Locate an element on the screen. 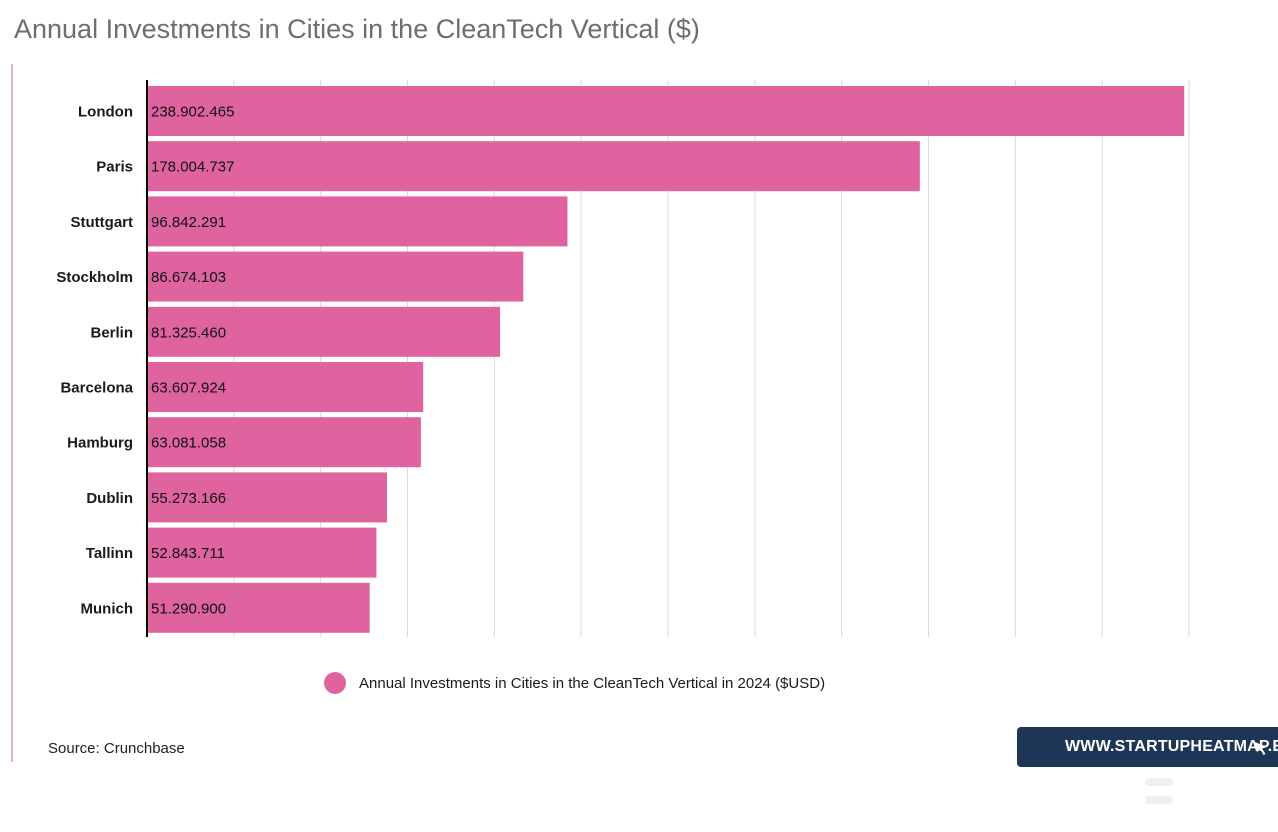 The width and height of the screenshot is (1278, 832). brand-url: WWW.STARTUPHEATMAP.EU is located at coordinates (1171, 746).